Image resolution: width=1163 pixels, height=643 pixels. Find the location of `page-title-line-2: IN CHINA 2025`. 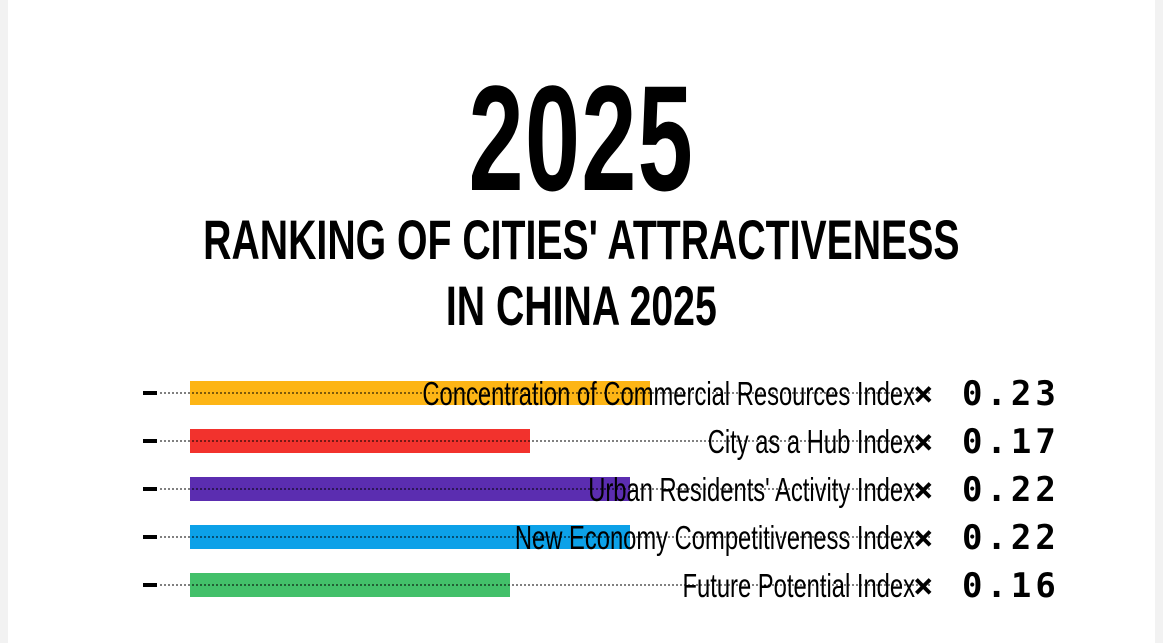

page-title-line-2: IN CHINA 2025 is located at coordinates (581, 305).